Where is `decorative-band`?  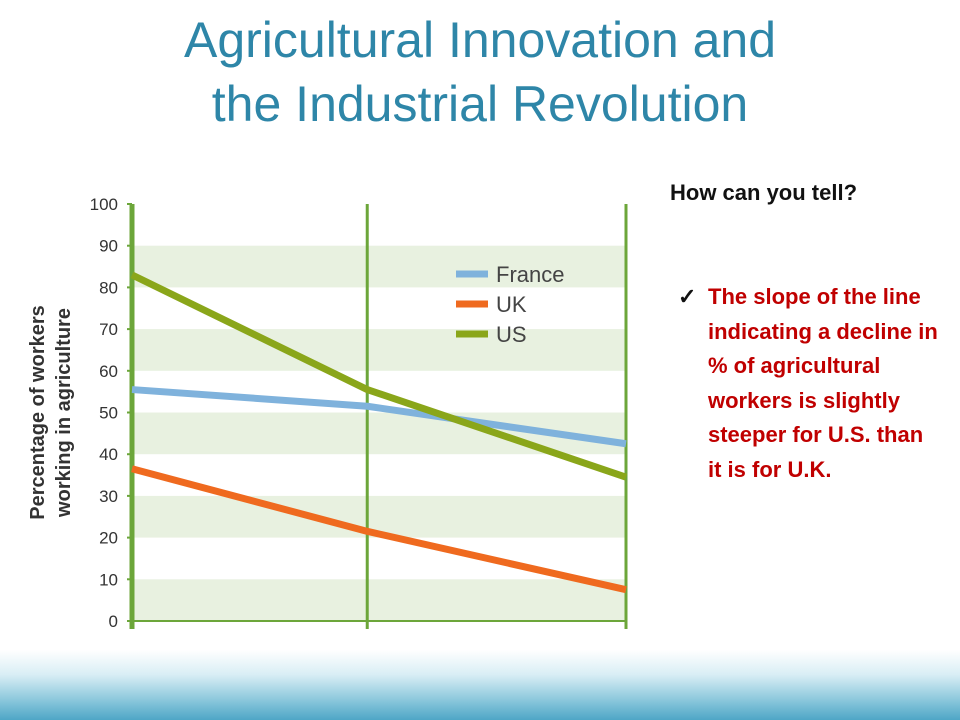
decorative-band is located at coordinates (480, 685).